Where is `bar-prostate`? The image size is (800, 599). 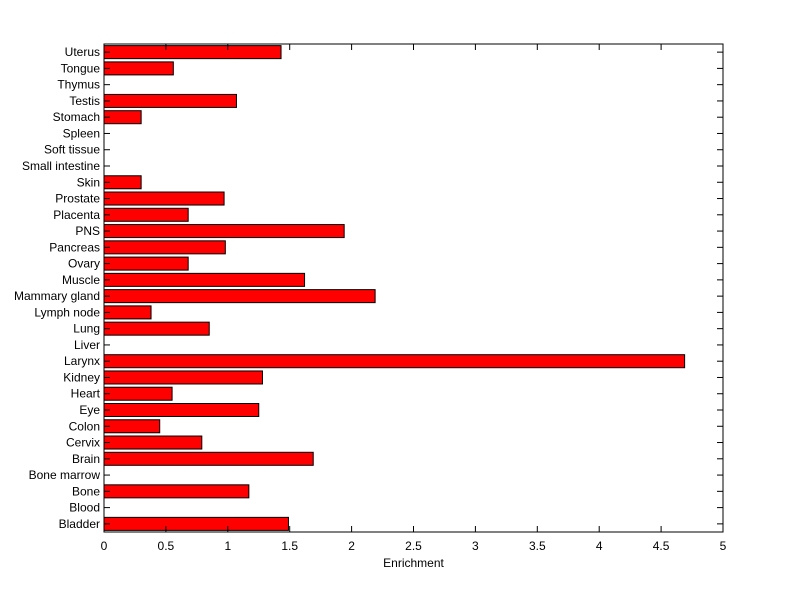 bar-prostate is located at coordinates (164, 198).